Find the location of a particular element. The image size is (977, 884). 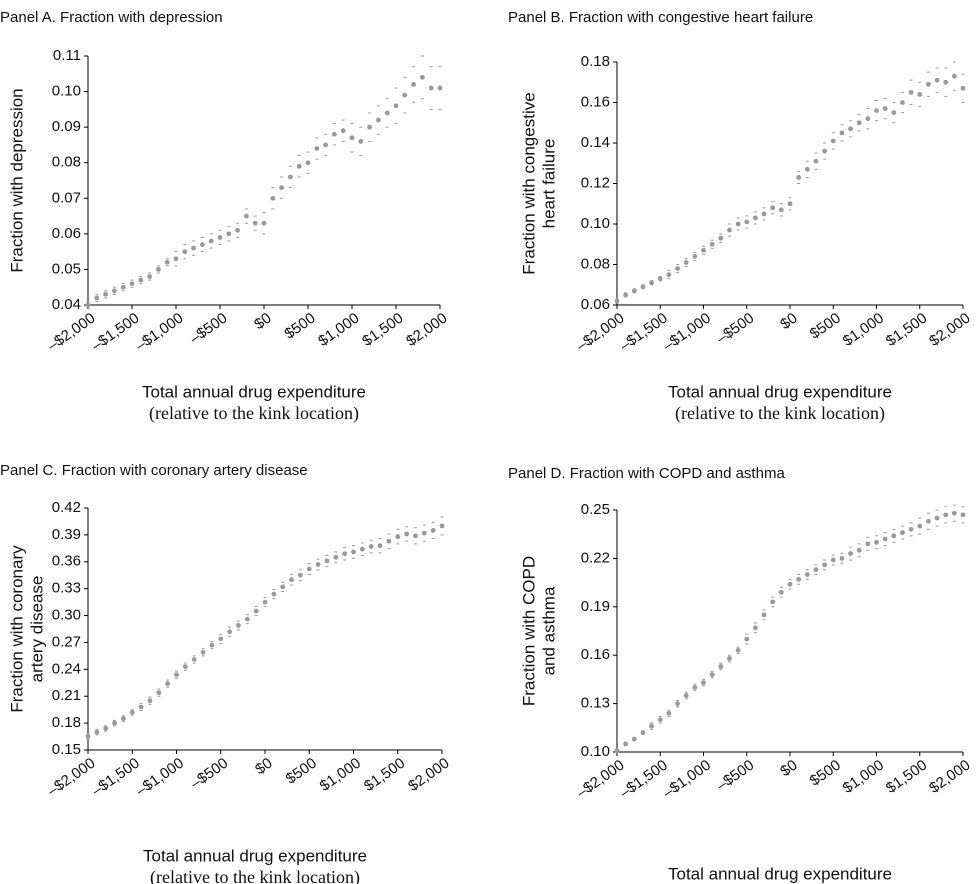

x-tick-label: $1,000 is located at coordinates (863, 330).